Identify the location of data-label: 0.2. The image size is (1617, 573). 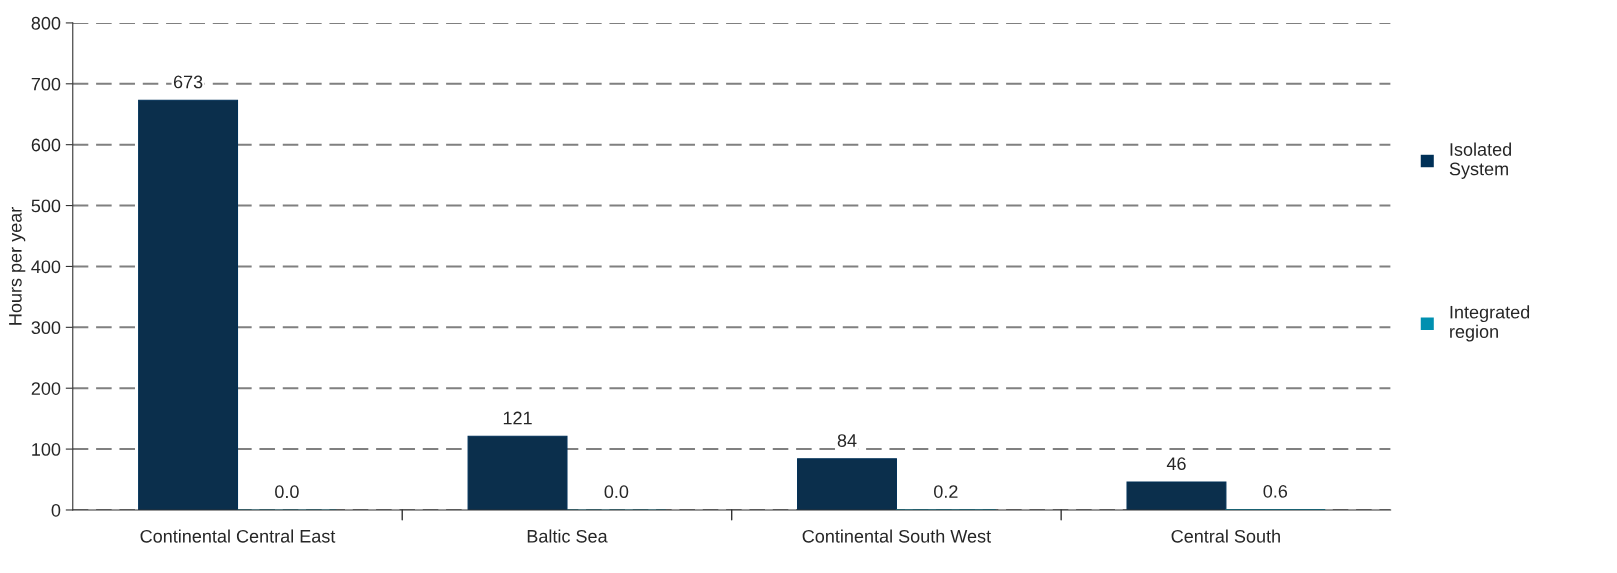
(946, 491).